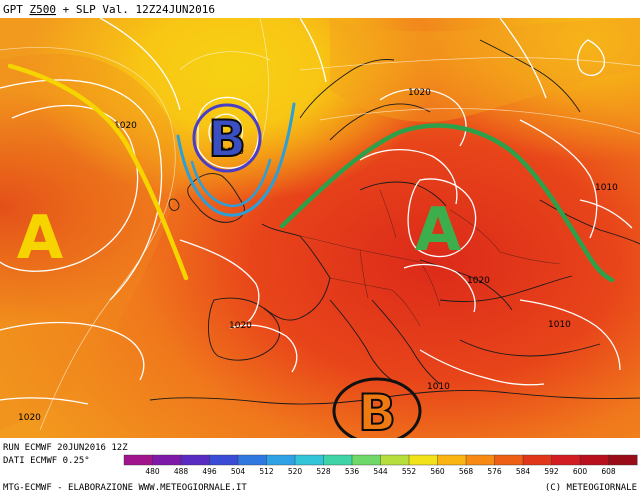 This screenshot has height=493, width=640. I want to click on scale-label: 496, so click(209, 471).